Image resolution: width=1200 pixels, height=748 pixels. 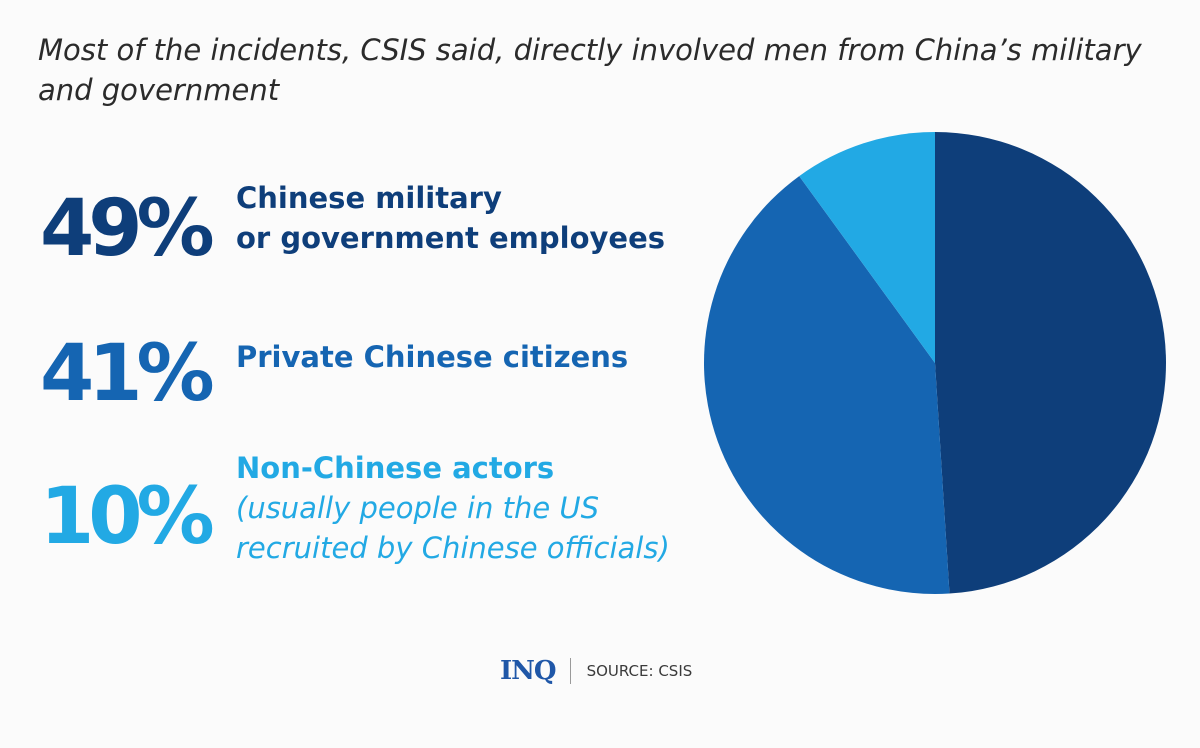 I want to click on stat-label-line: Private Chinese citizens, so click(x=432, y=357).